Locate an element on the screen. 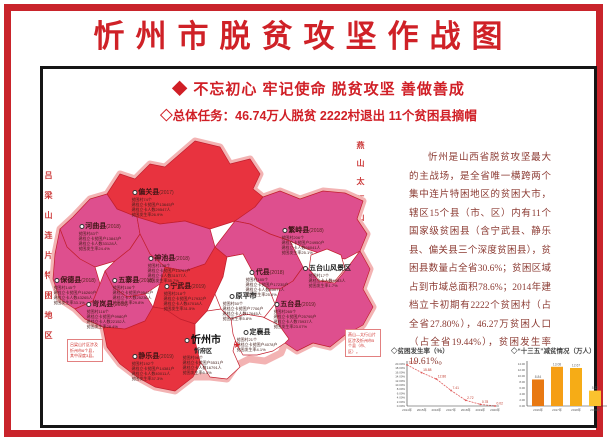 This screenshot has height=441, width=607. bar-chart-y-tick: 14.00 is located at coordinates (522, 364).